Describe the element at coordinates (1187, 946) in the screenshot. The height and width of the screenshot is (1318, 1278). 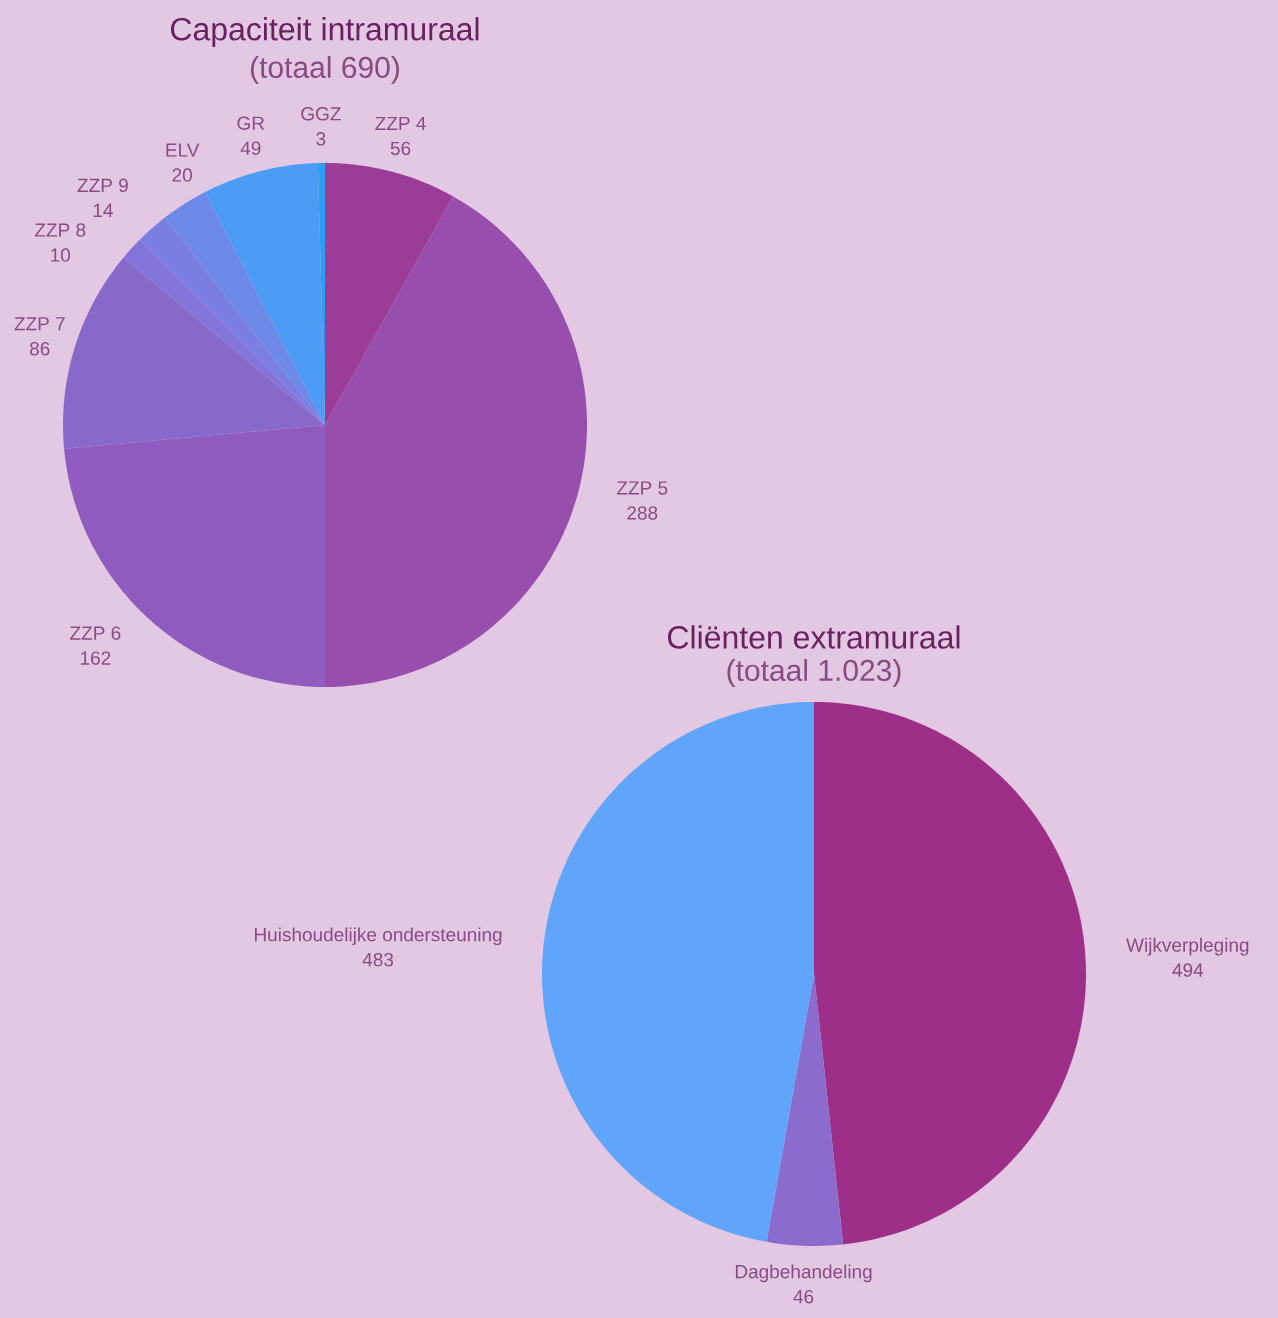
I see `slice-label: Wijkverpleging` at that location.